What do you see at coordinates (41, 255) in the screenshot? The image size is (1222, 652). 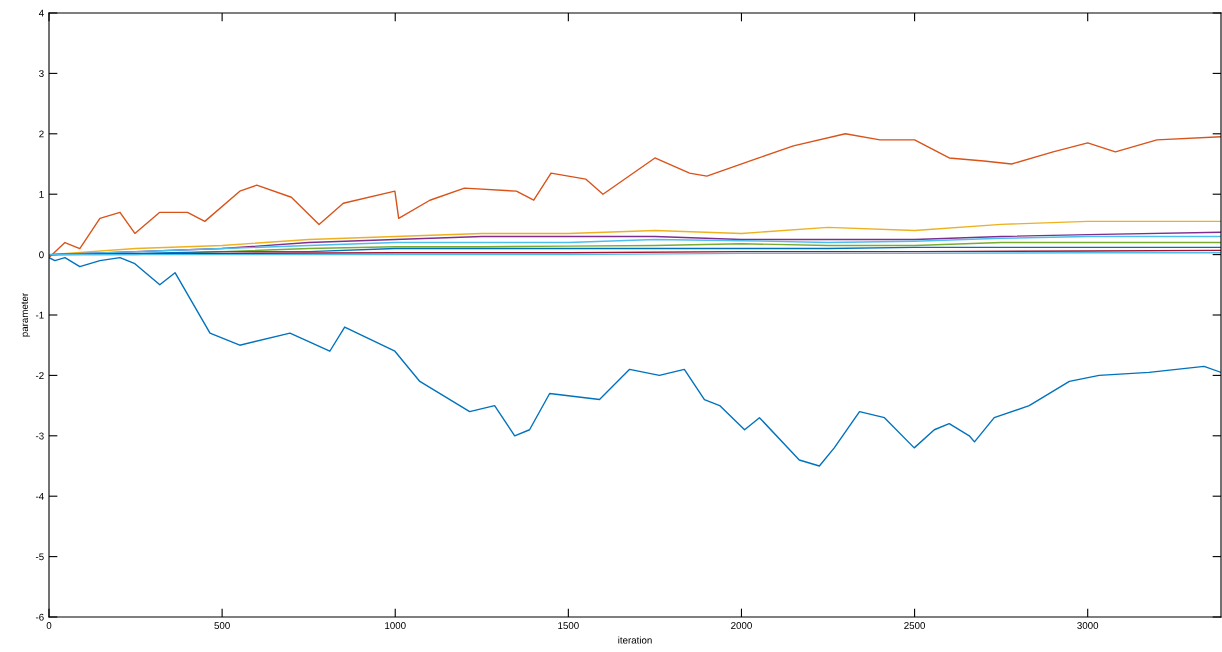 I see `y-tick-label: 0` at bounding box center [41, 255].